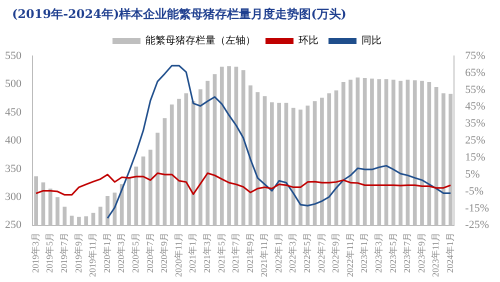 This screenshot has height=282, width=500. What do you see at coordinates (475, 124) in the screenshot?
I see `y2-tick-label: 35%` at bounding box center [475, 124].